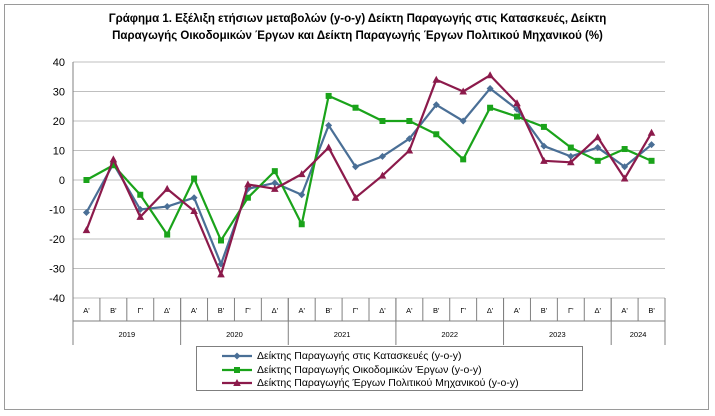 This screenshot has width=715, height=416. I want to click on y-tick-label: 30, so click(59, 93).